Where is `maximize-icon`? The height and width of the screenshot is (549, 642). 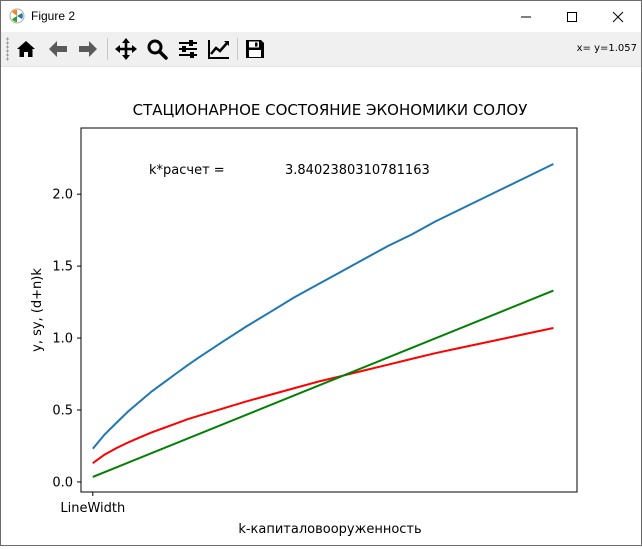 maximize-icon is located at coordinates (572, 16).